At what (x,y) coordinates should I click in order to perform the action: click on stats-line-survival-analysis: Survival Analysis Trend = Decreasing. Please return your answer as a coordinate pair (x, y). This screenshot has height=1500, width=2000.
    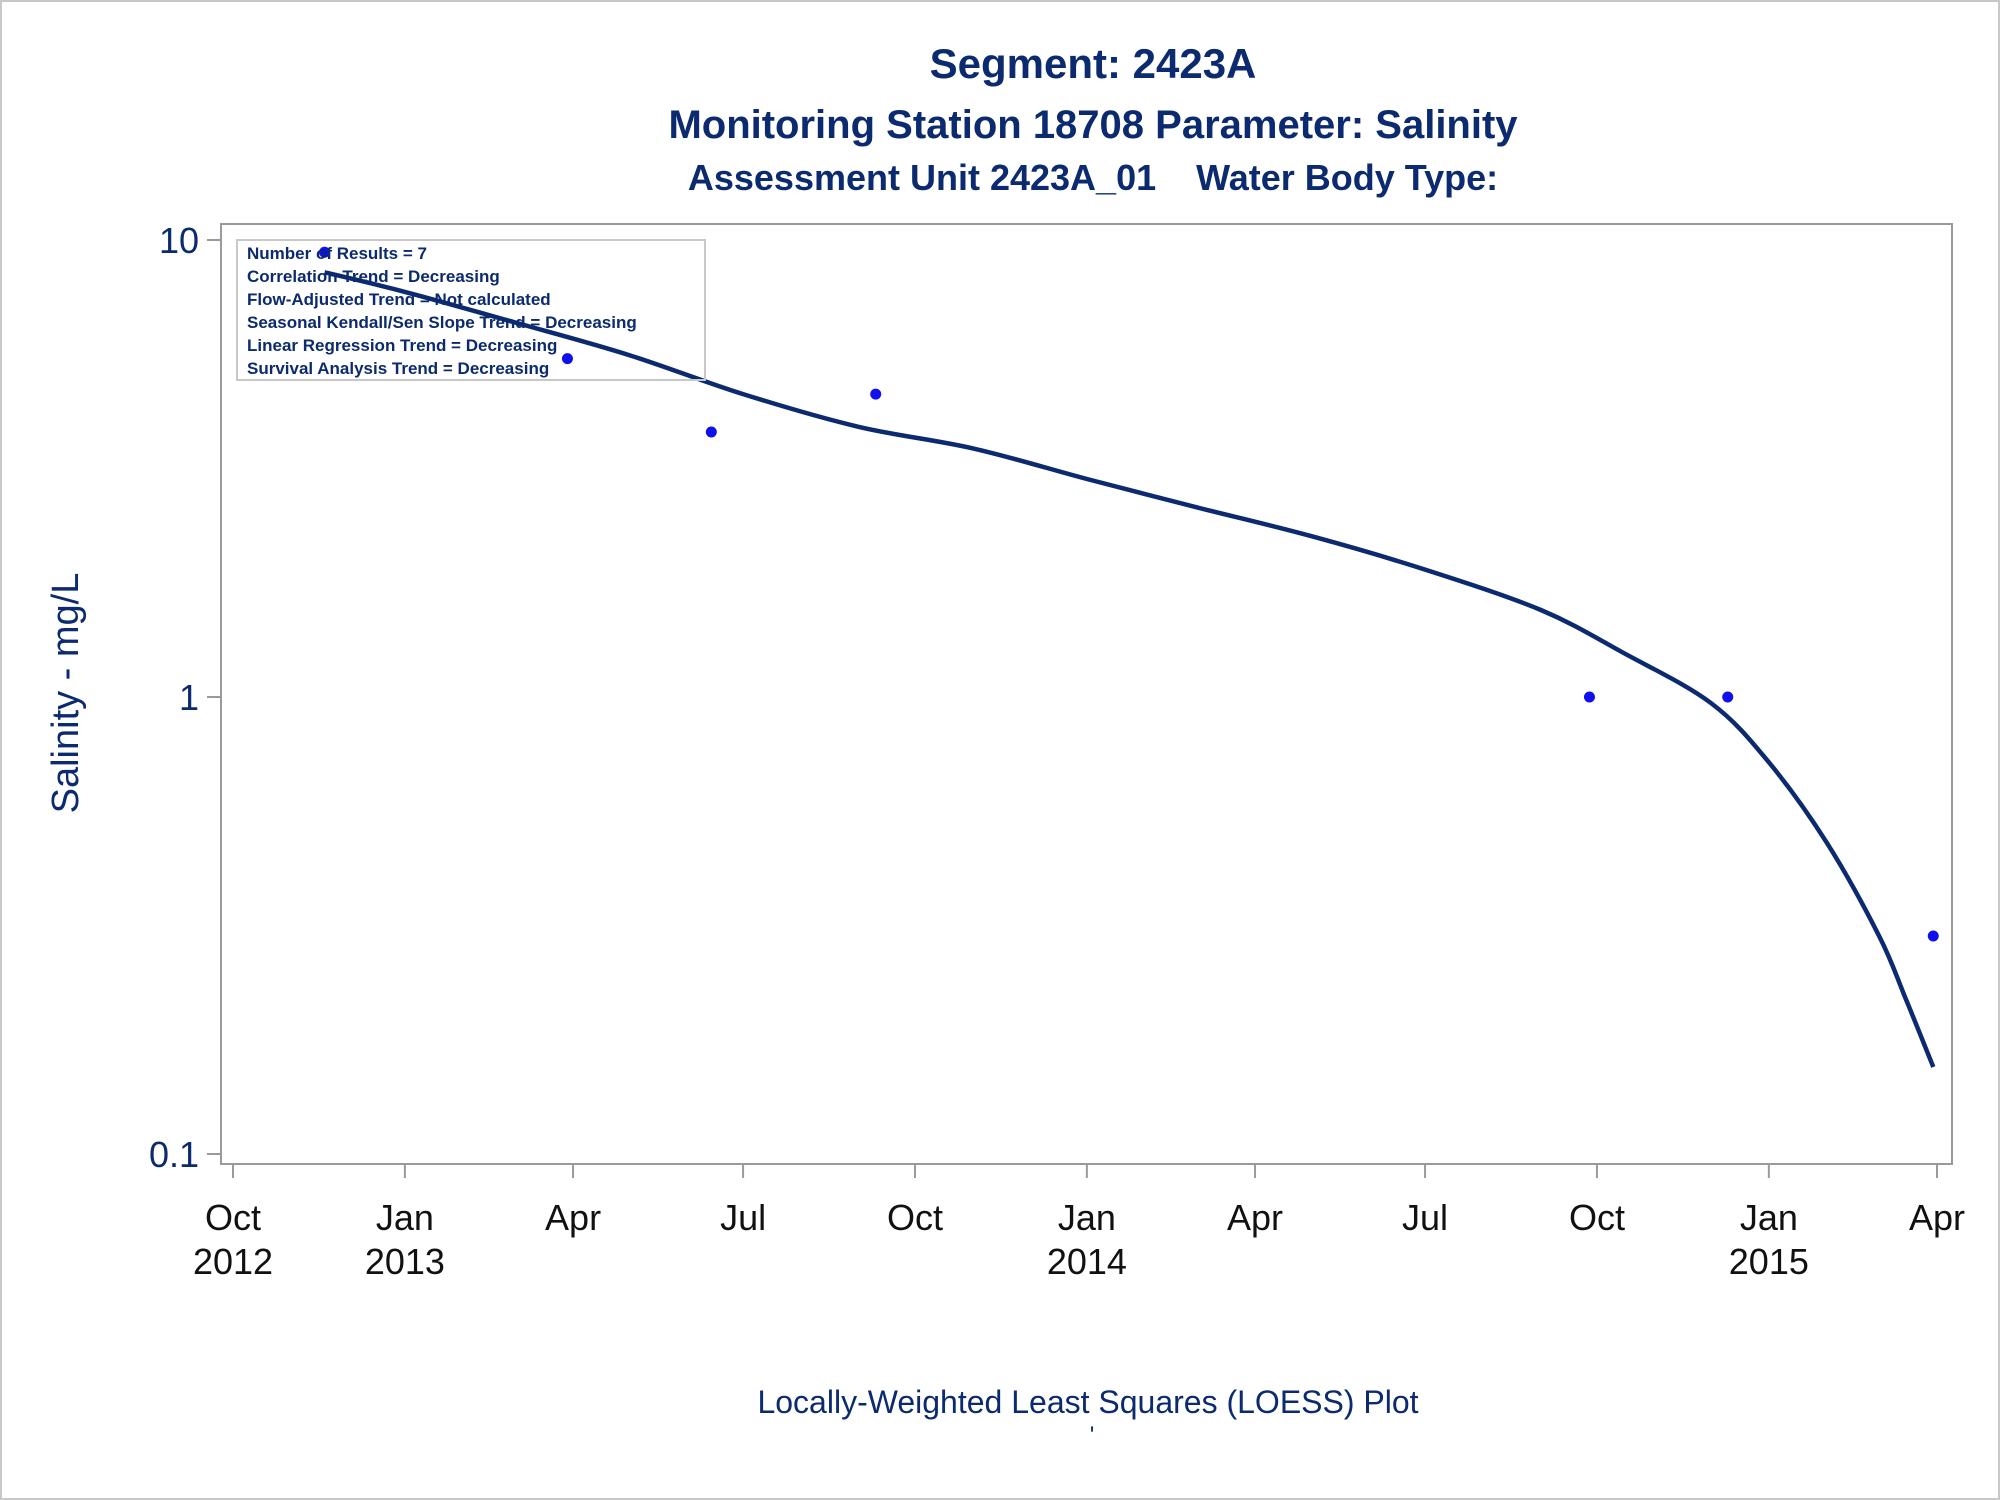
    Looking at the image, I should click on (398, 368).